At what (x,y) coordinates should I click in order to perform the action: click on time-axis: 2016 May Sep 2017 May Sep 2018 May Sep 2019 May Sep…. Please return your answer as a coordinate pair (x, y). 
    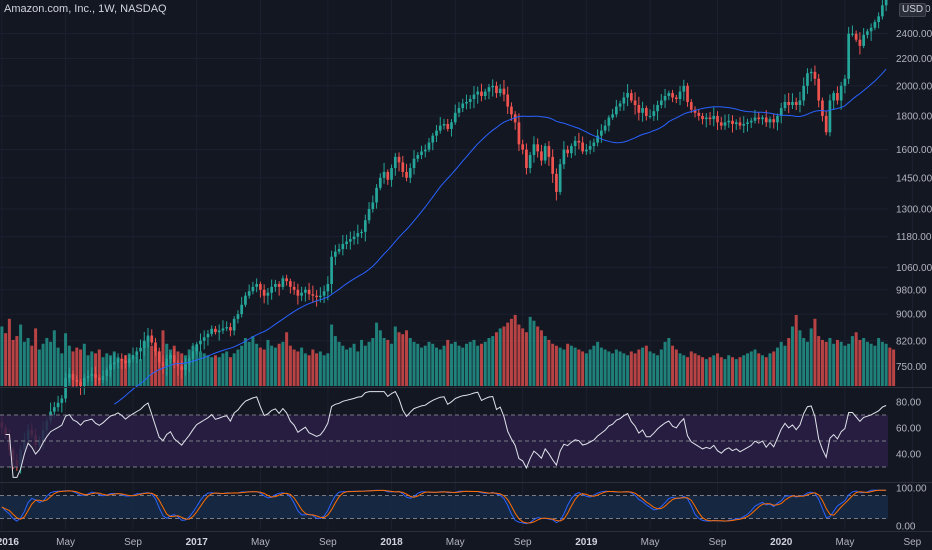
    Looking at the image, I should click on (461, 542).